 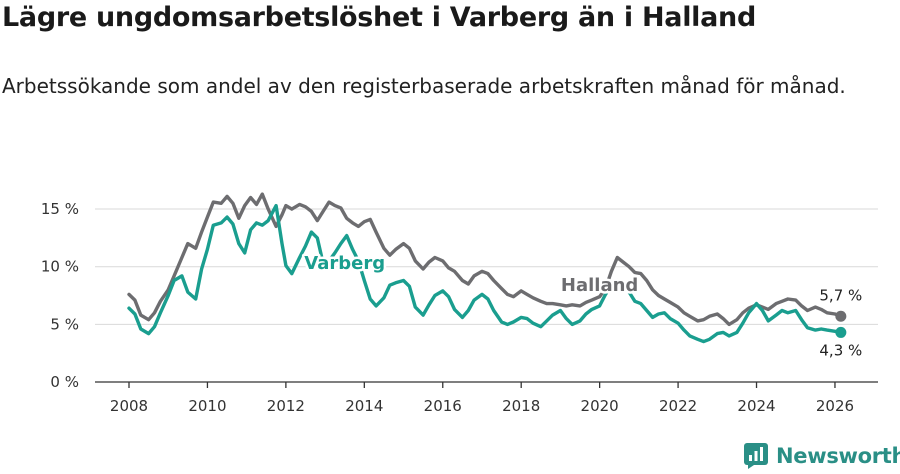 I want to click on y-tick-label: 15 %, so click(x=60, y=209).